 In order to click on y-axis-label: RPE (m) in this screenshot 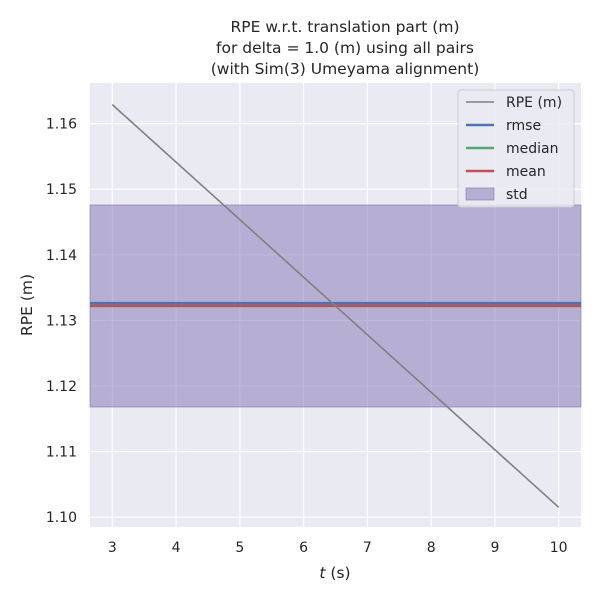, I will do `click(27, 305)`.